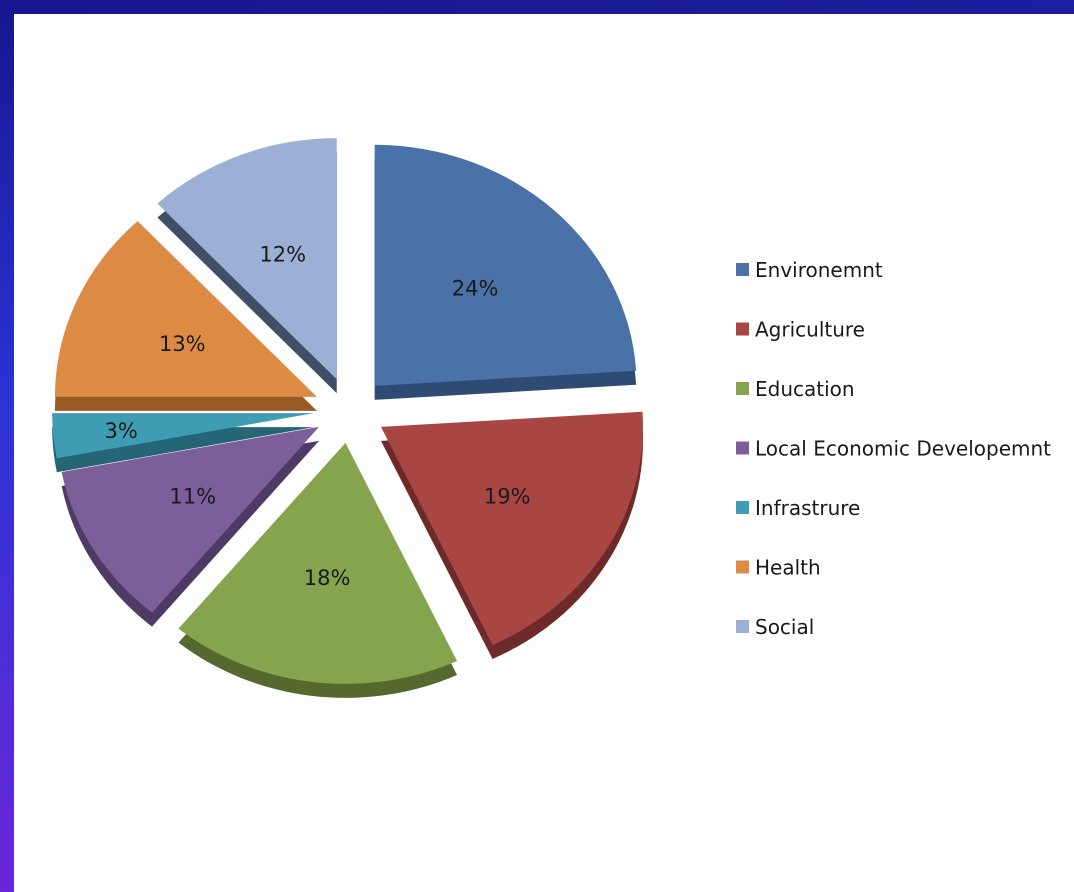 This screenshot has width=1074, height=892. I want to click on data-label-social: 12%, so click(282, 255).